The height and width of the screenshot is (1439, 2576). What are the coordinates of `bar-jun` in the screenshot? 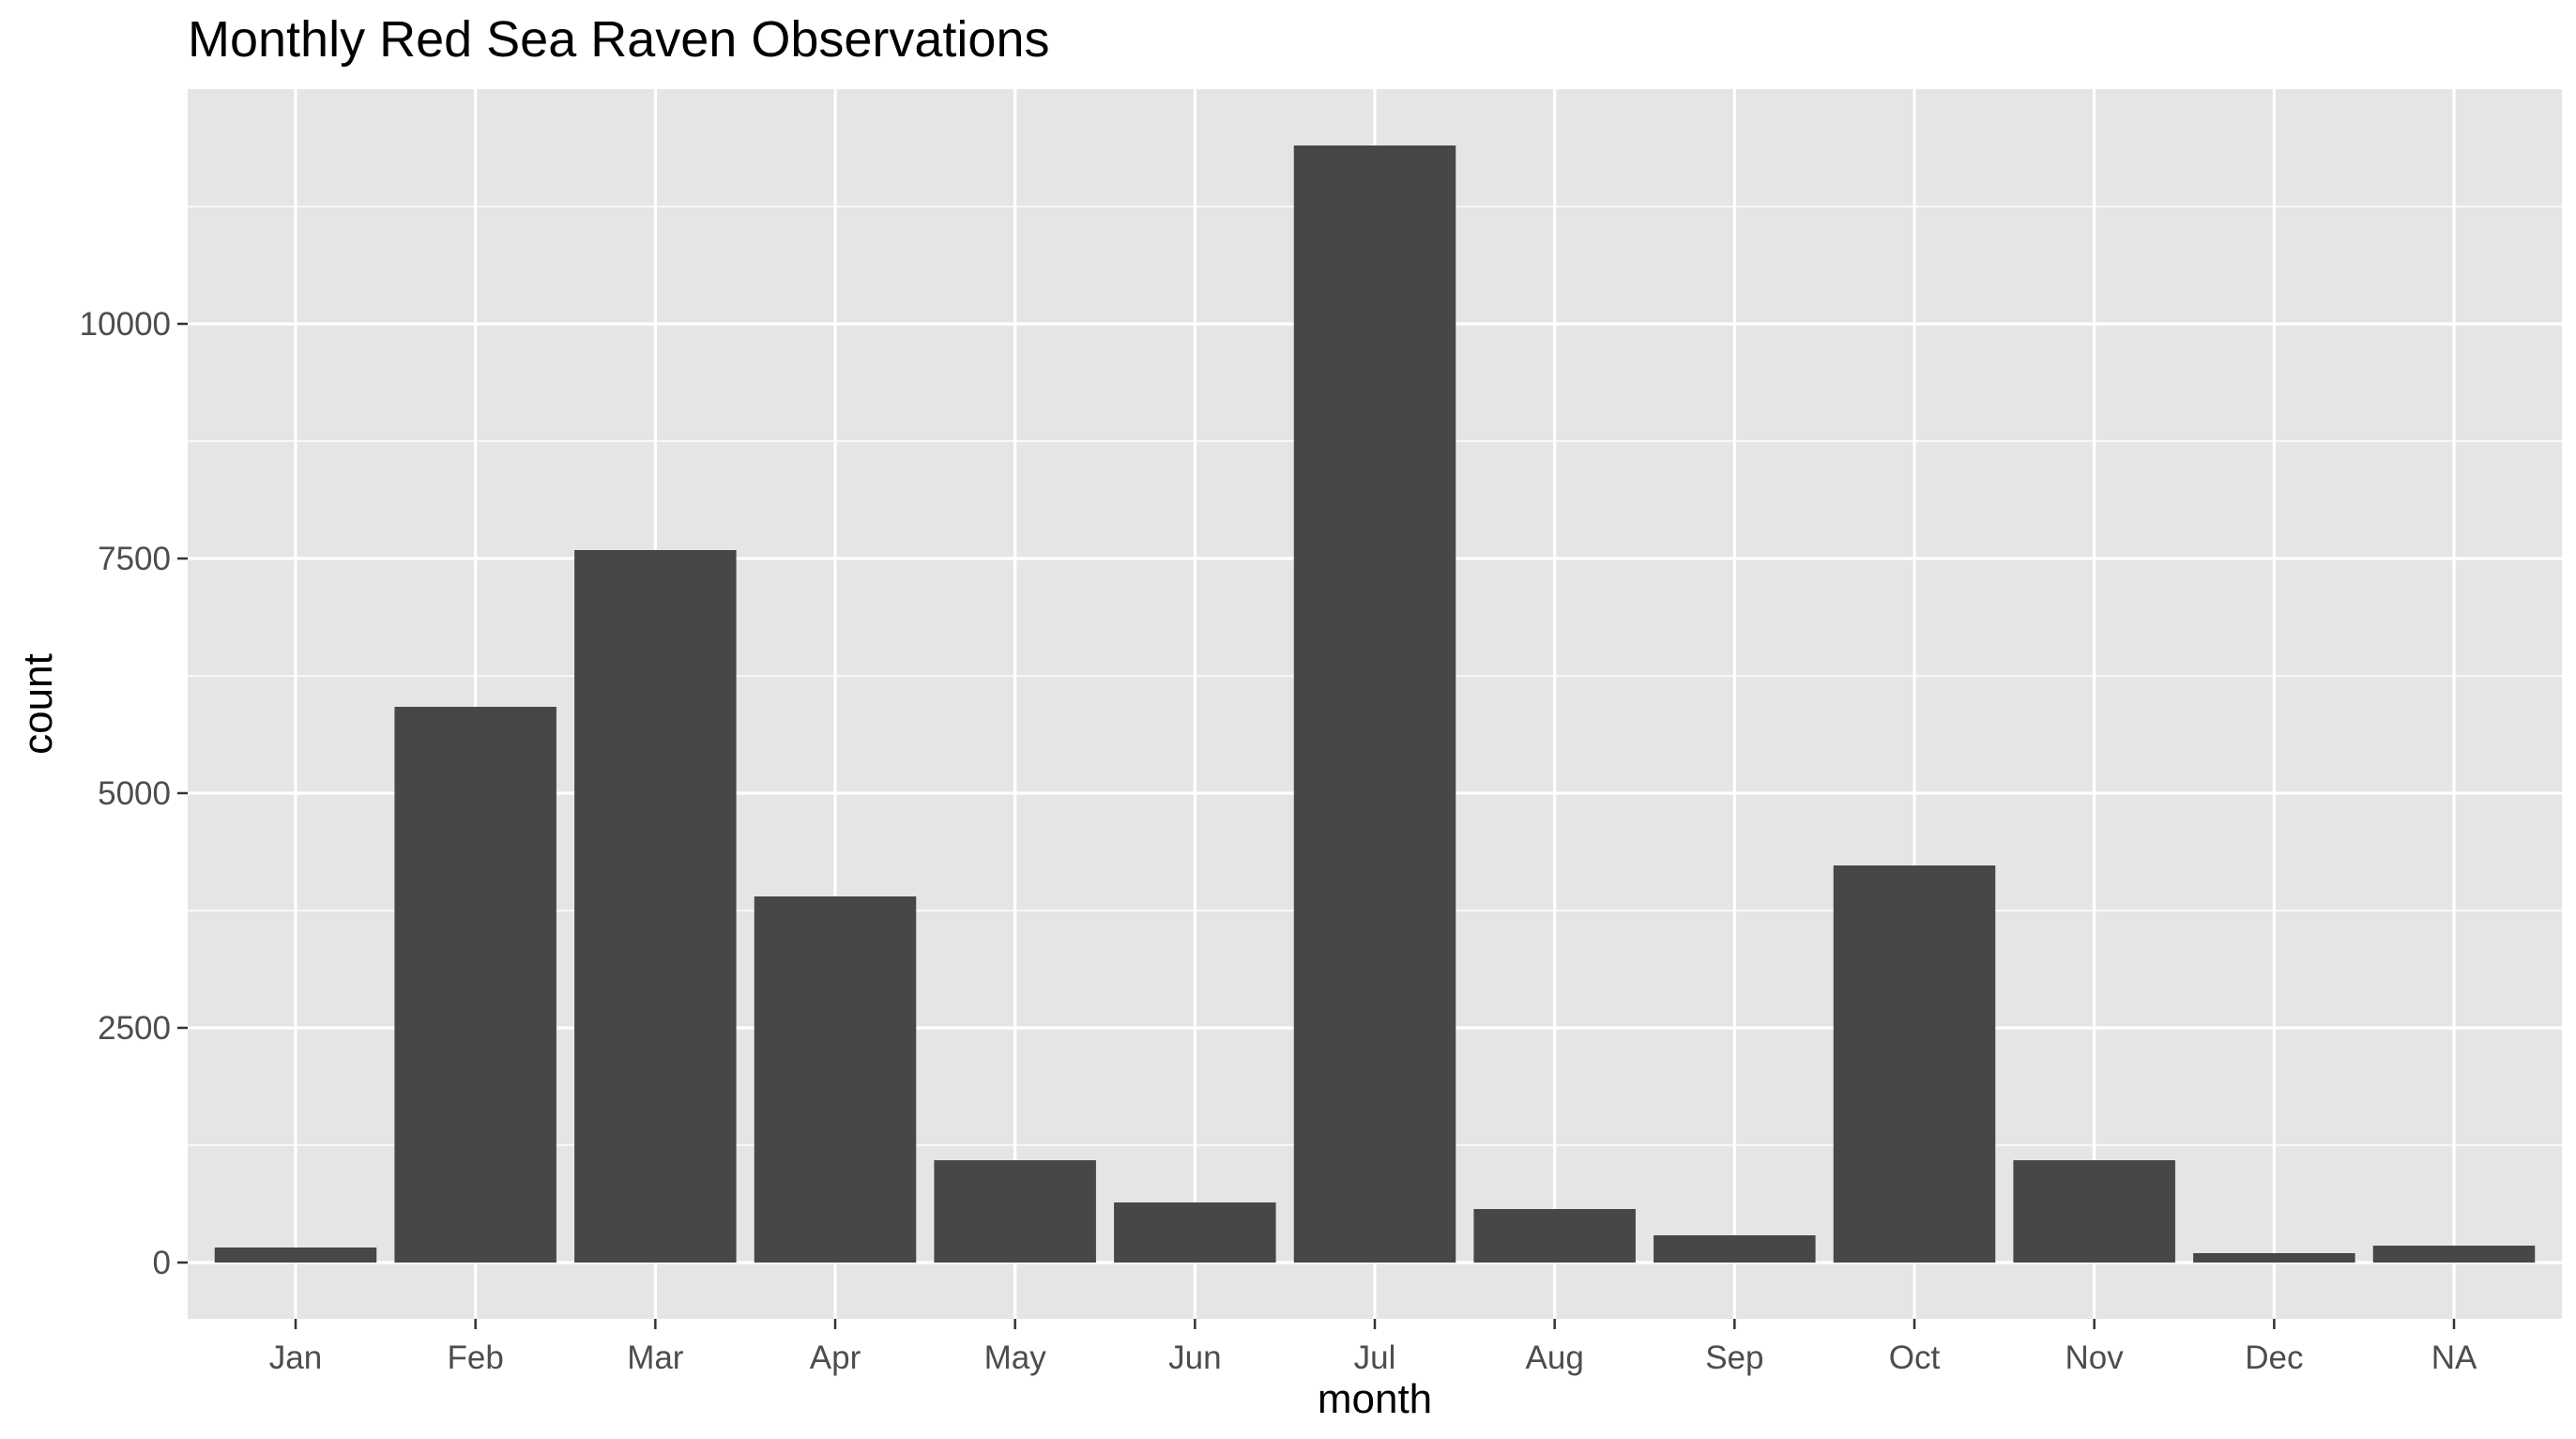 It's located at (1195, 1232).